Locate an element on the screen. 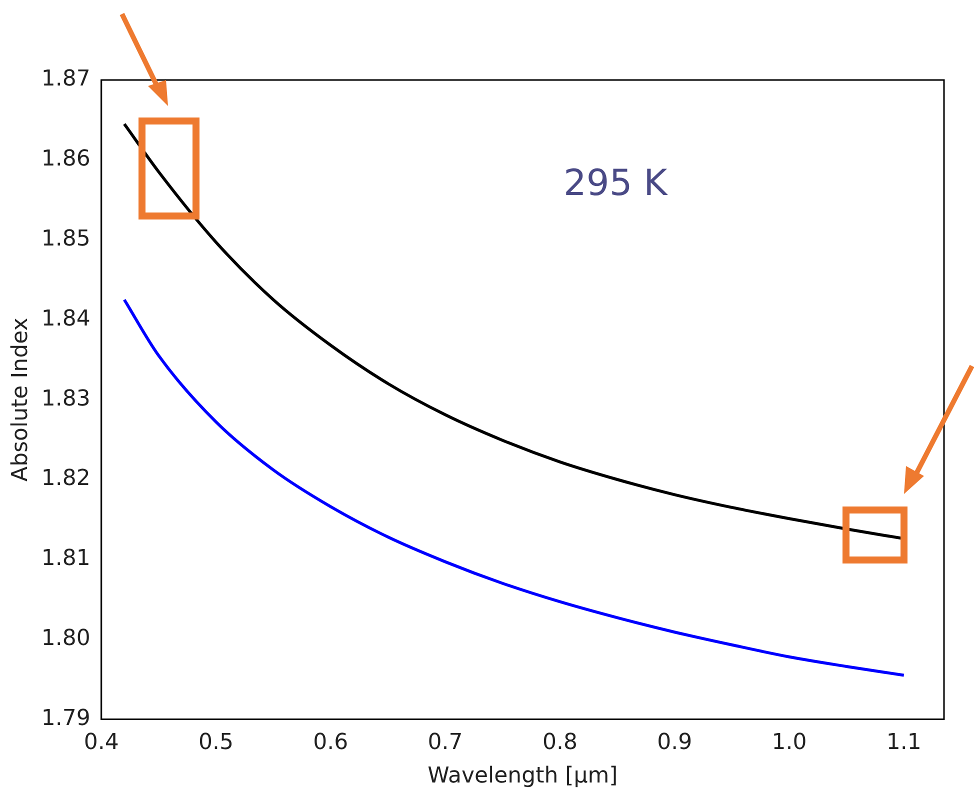 The image size is (974, 798). y-tick-label: 1.86 is located at coordinates (65, 159).